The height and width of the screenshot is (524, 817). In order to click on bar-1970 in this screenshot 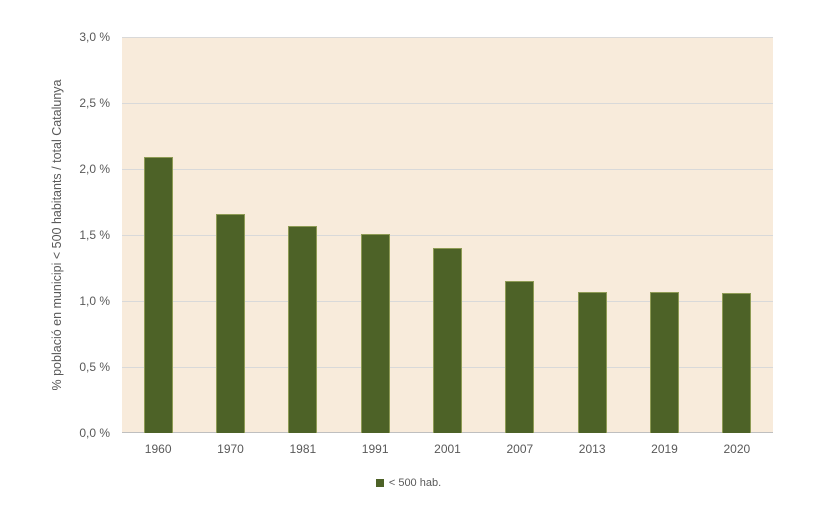, I will do `click(230, 323)`.